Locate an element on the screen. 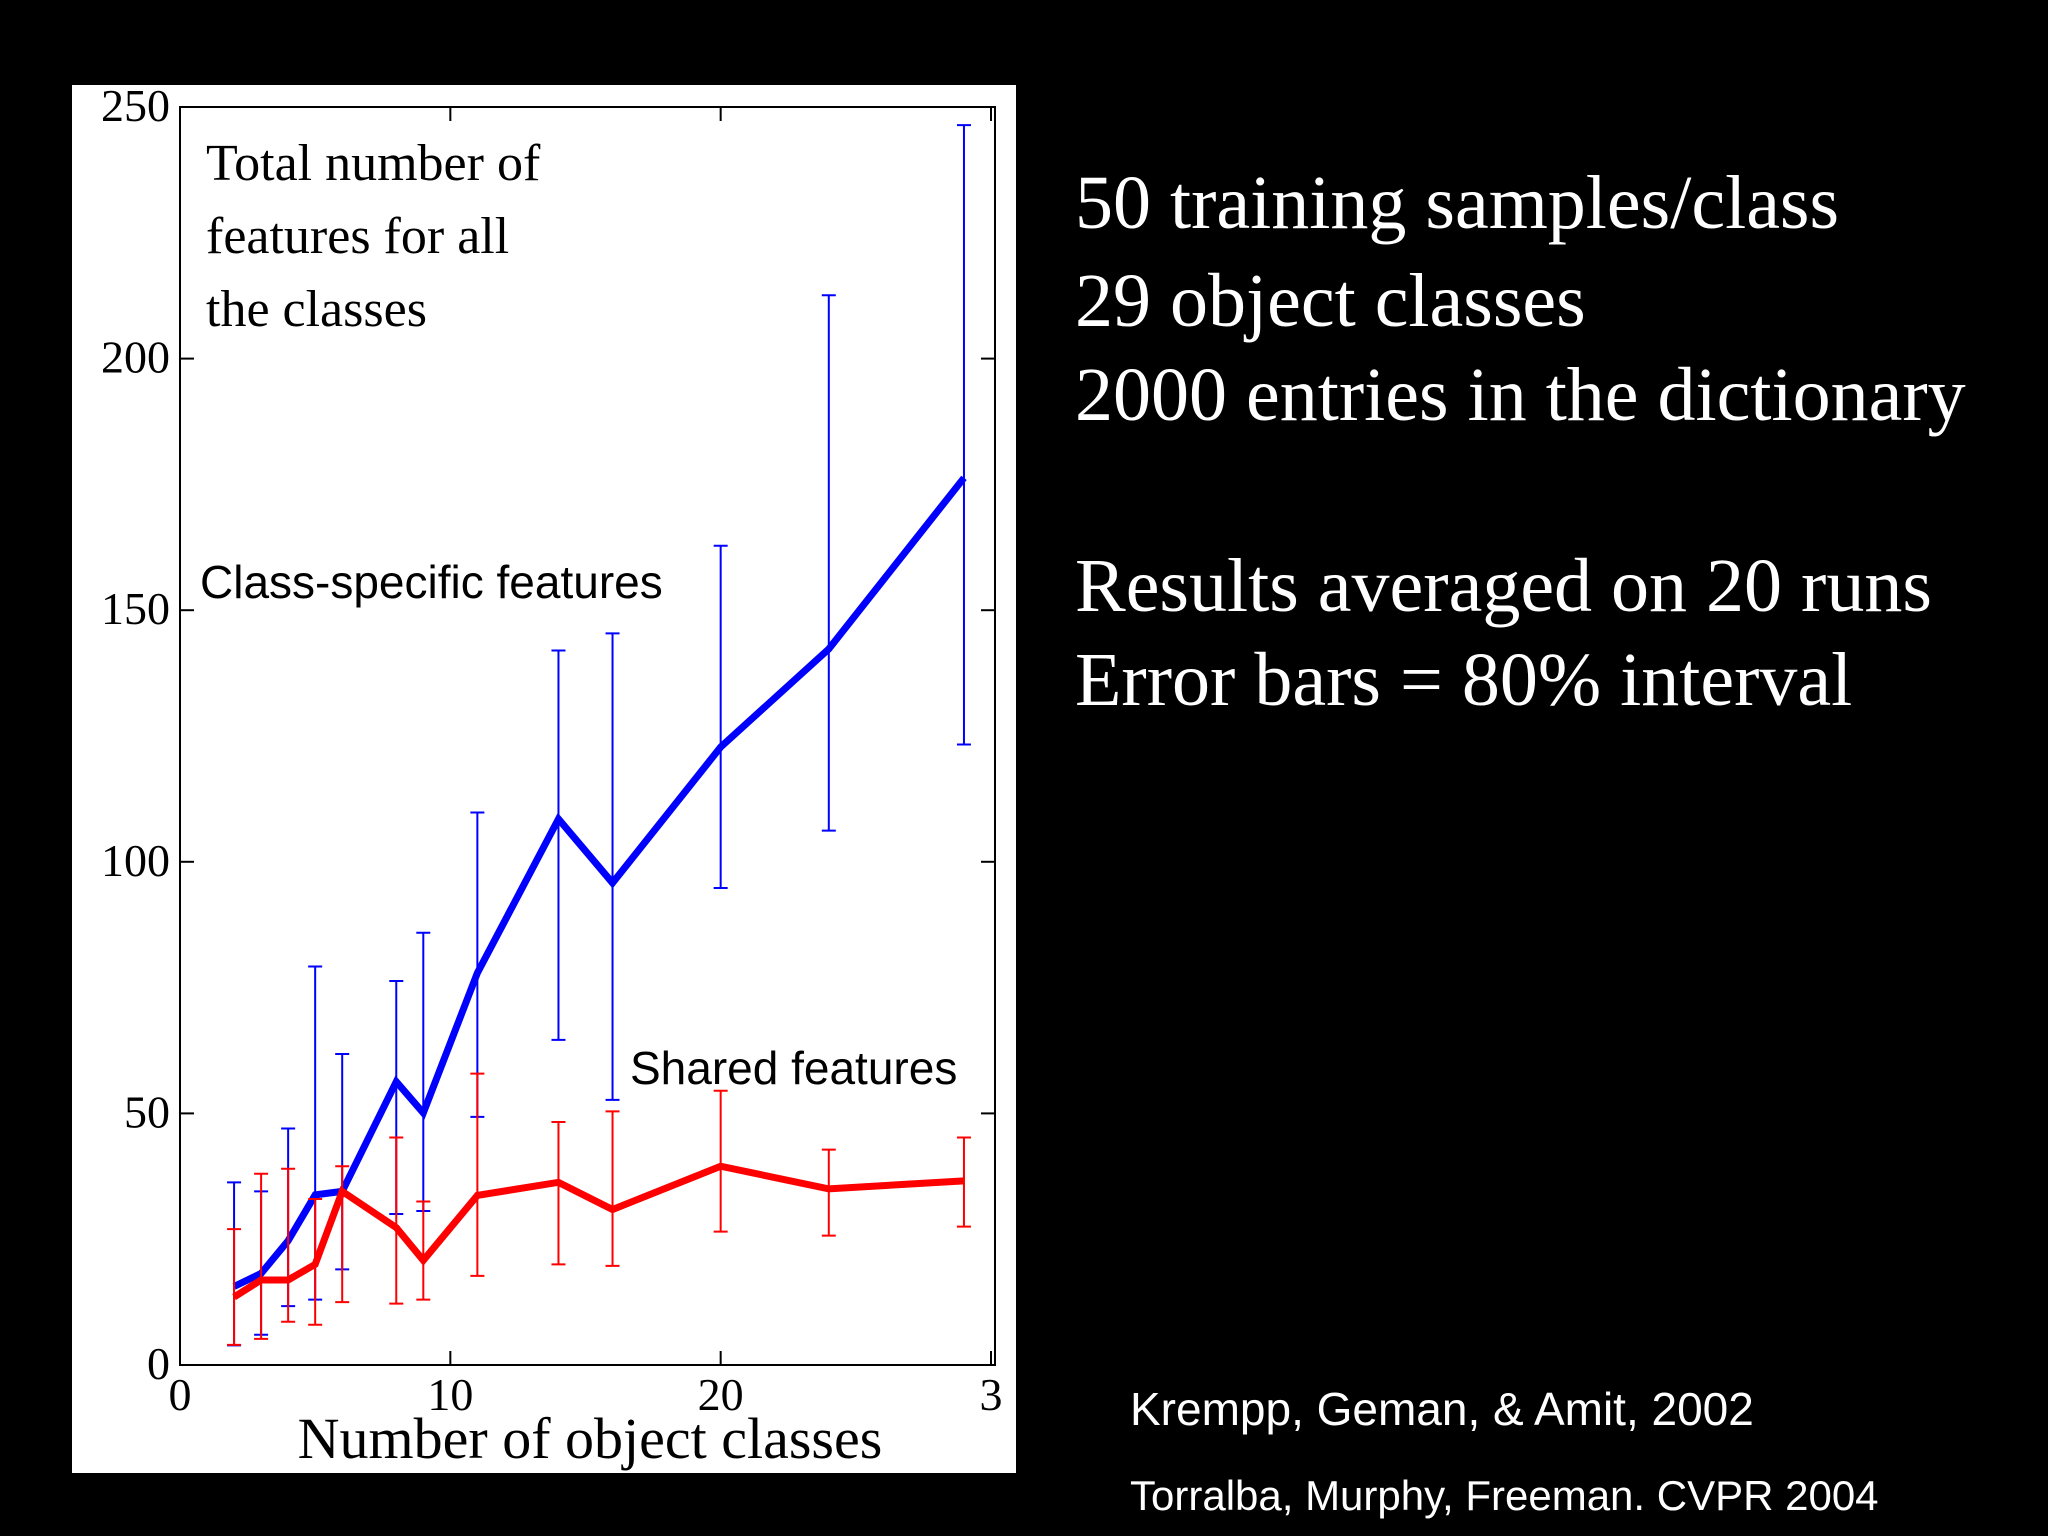  series-line is located at coordinates (598, 1231).